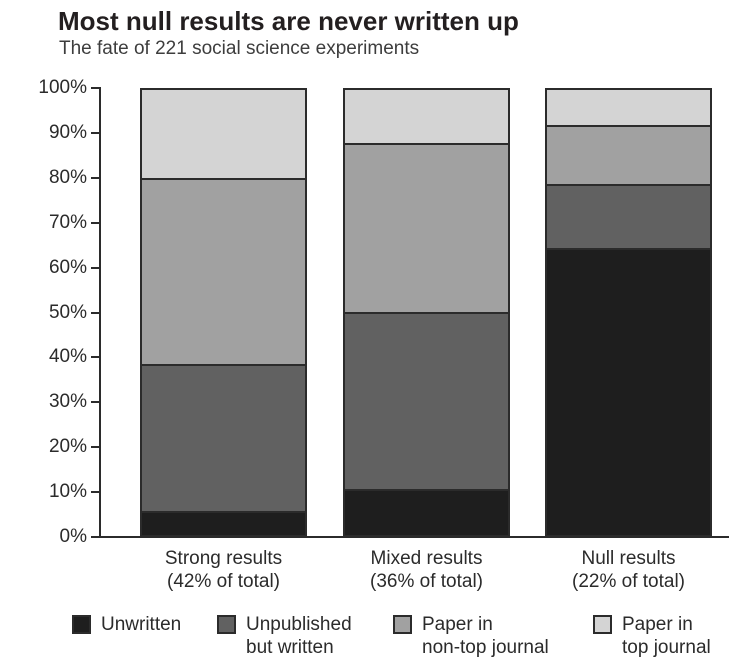 The width and height of the screenshot is (729, 669). I want to click on category-share: (22% of total), so click(628, 581).